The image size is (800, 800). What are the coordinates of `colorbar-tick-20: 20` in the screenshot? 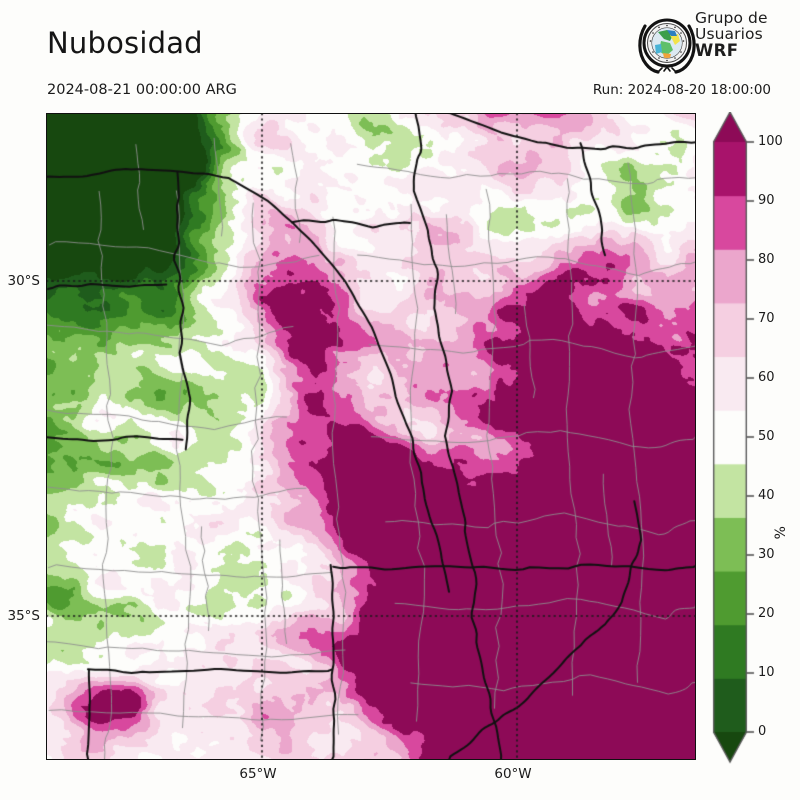 It's located at (766, 613).